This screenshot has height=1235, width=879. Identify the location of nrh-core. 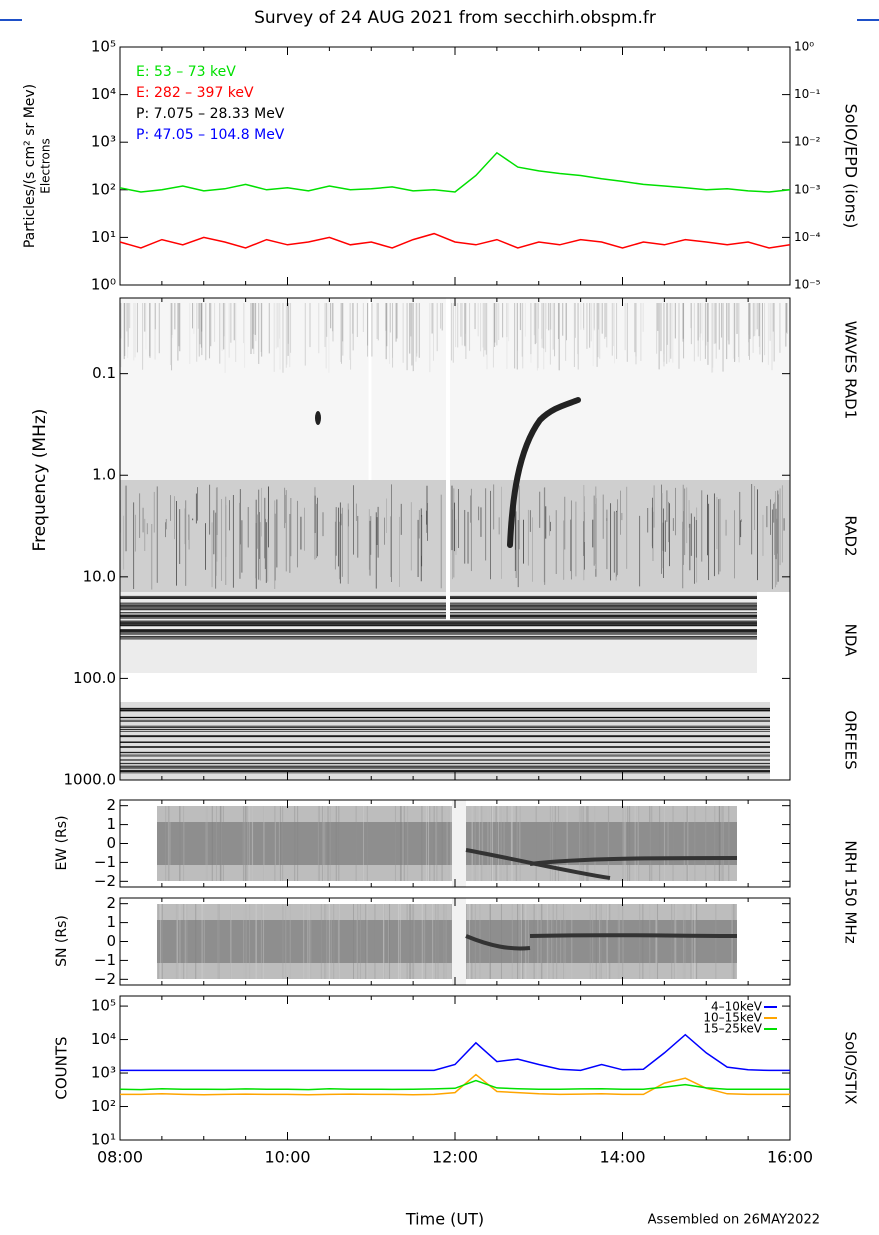
(447, 941).